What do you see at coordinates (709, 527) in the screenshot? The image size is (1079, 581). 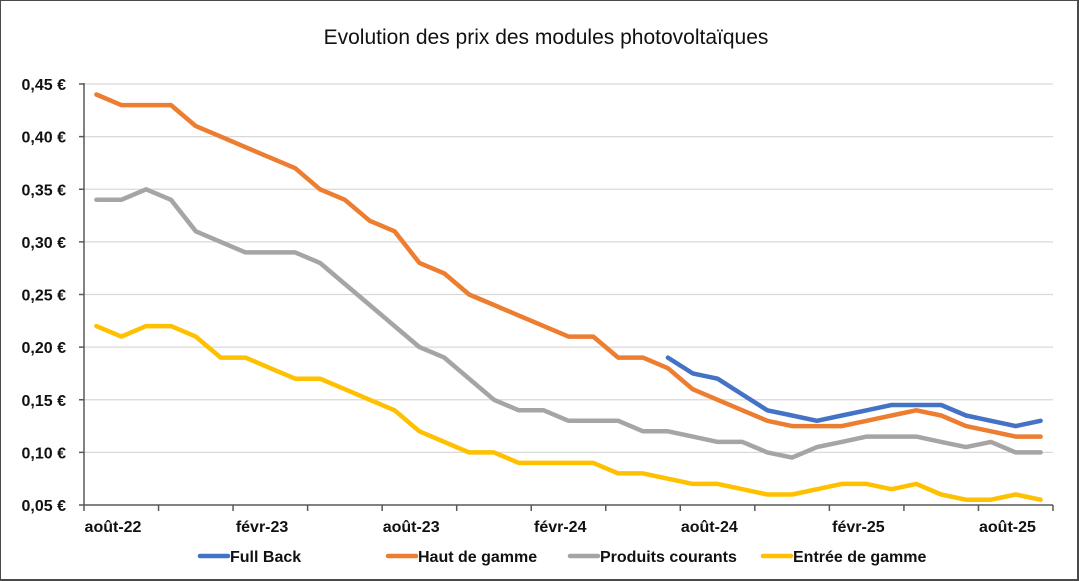 I see `x-tick-label: août-24` at bounding box center [709, 527].